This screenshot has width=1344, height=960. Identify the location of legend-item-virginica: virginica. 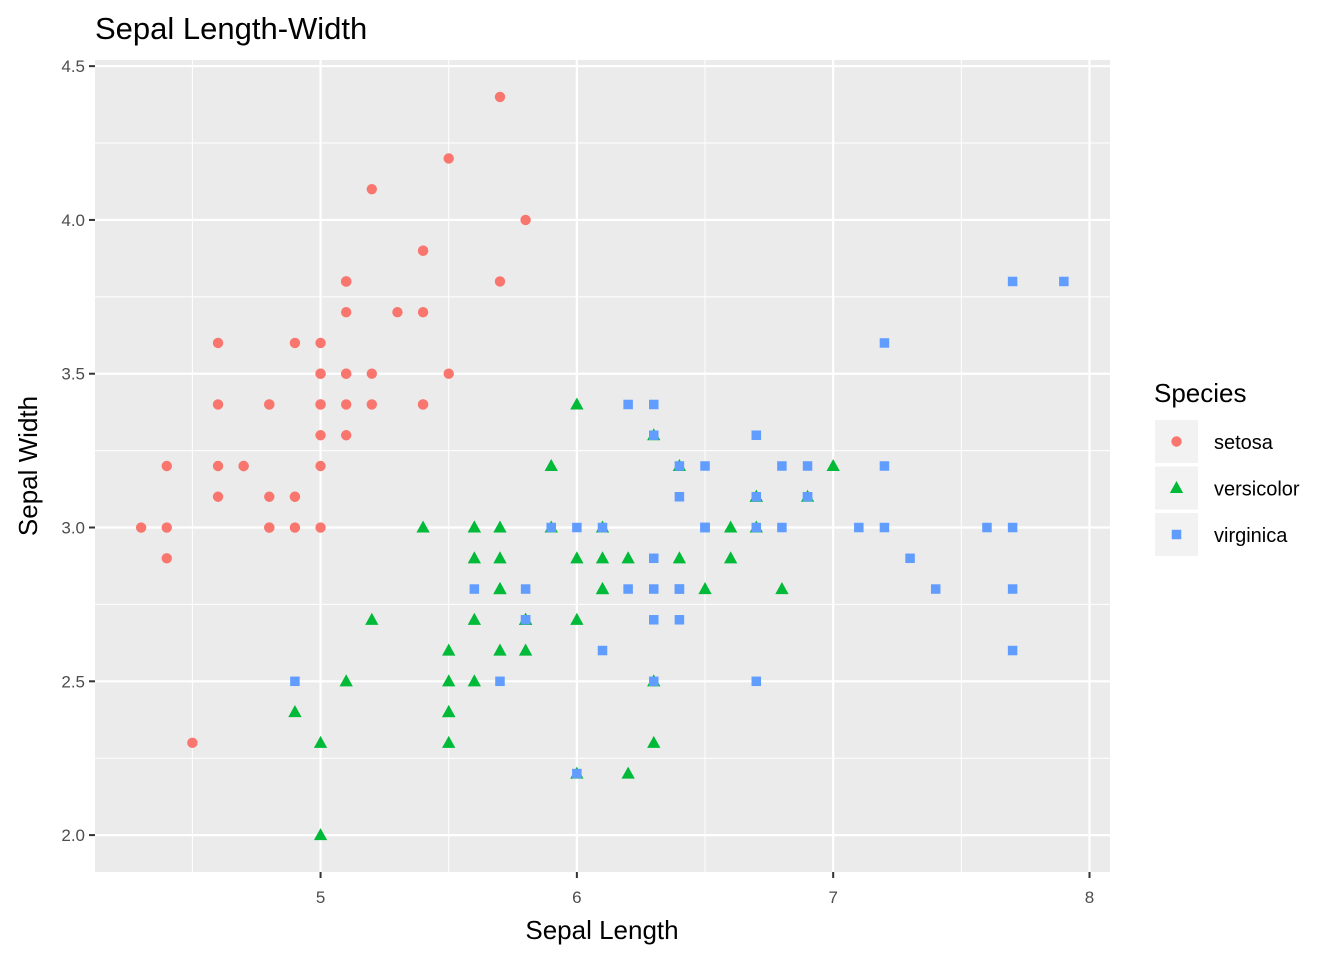
(1221, 534).